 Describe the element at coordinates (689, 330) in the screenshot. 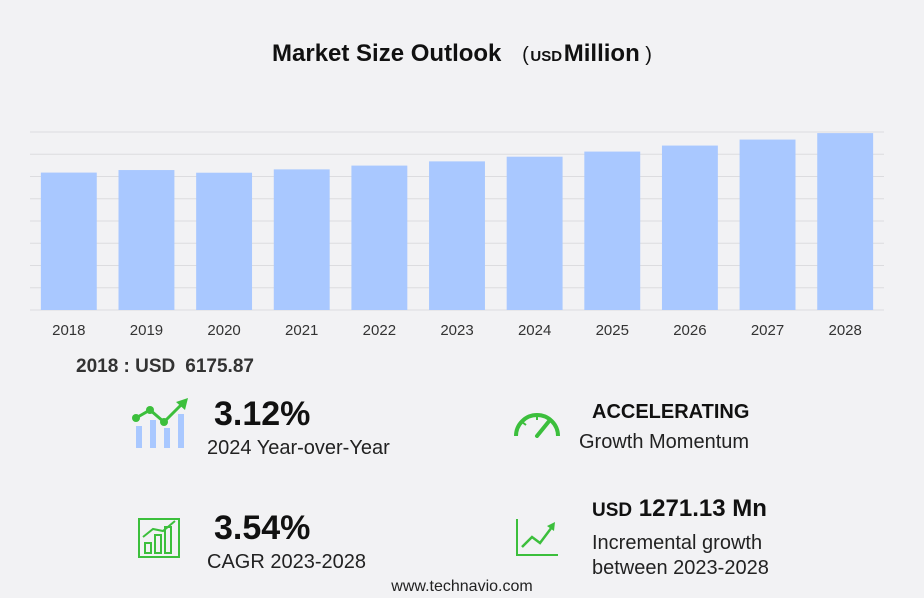

I see `x-tick-label: 2026` at that location.